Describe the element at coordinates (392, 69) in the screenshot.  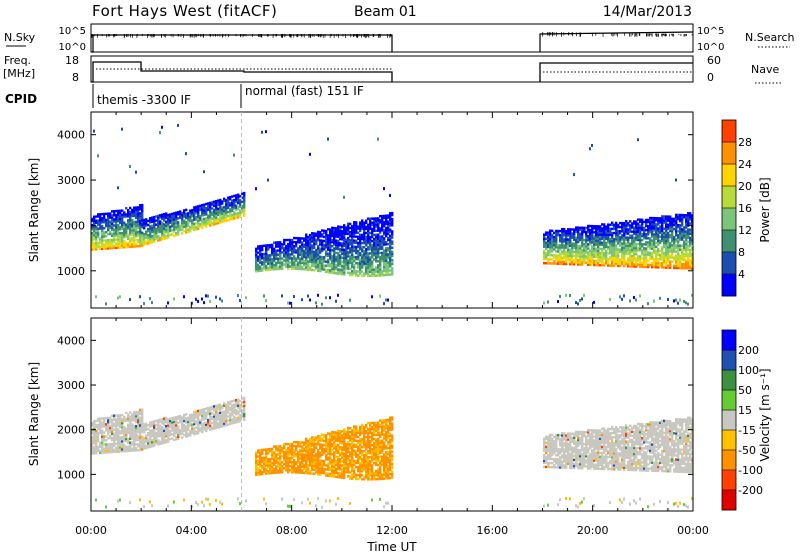
I see `freq-strip: Freq. [MHz] 18 8 60 0 Nave` at that location.